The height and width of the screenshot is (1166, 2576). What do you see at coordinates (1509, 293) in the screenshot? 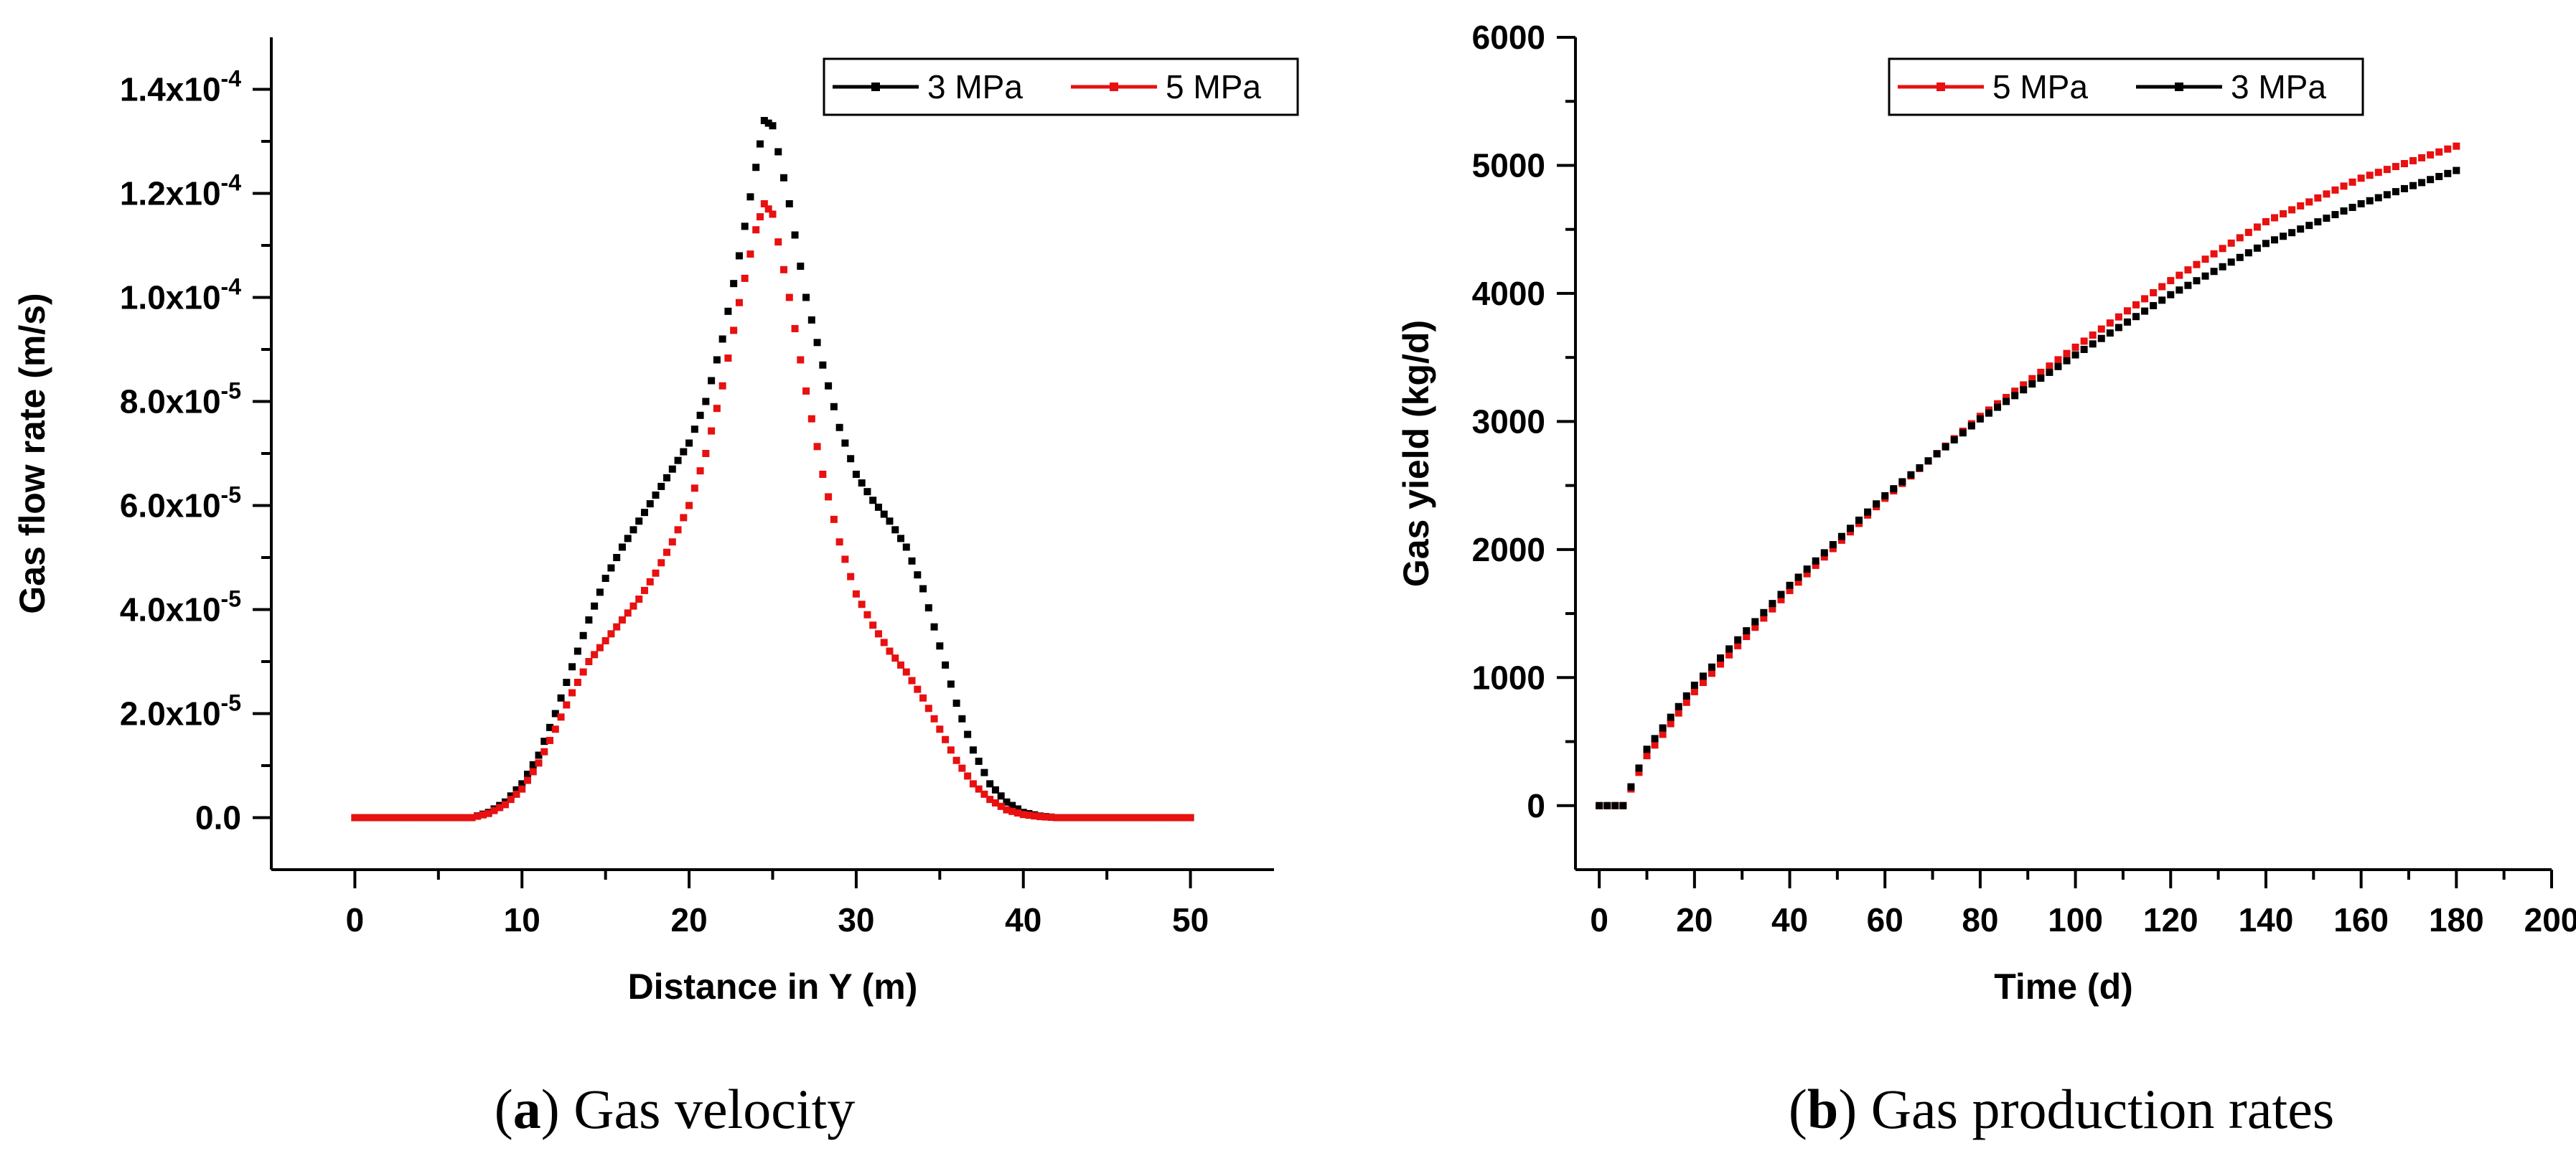
I see `y-tick-label-base: 4000` at bounding box center [1509, 293].